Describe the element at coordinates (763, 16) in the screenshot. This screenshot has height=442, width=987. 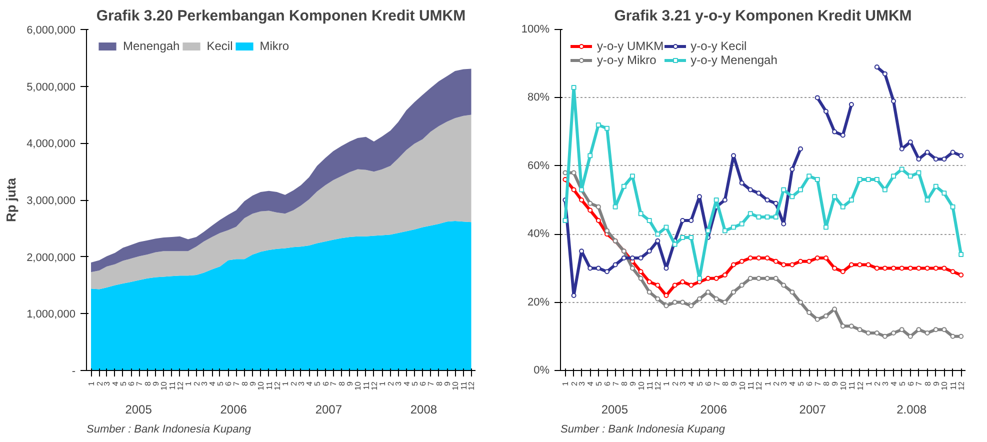
I see `chart-title: Grafik 3.21 y-o-y Komponen Kredit UMKM` at that location.